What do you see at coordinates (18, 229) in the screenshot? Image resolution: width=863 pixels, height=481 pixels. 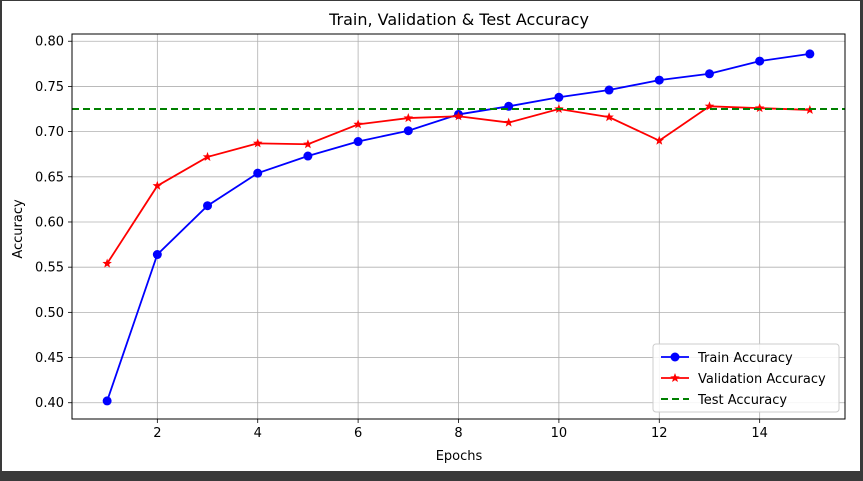 I see `y-axis-label: Accuracy` at bounding box center [18, 229].